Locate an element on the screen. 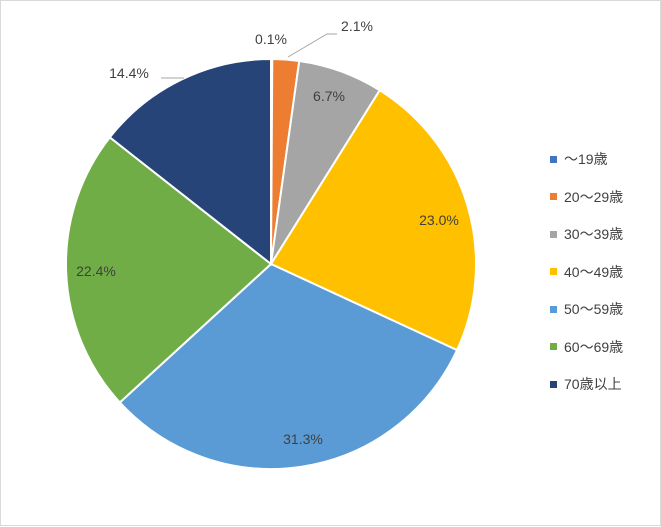 The height and width of the screenshot is (527, 661). data-label-2: 6.7% is located at coordinates (329, 96).